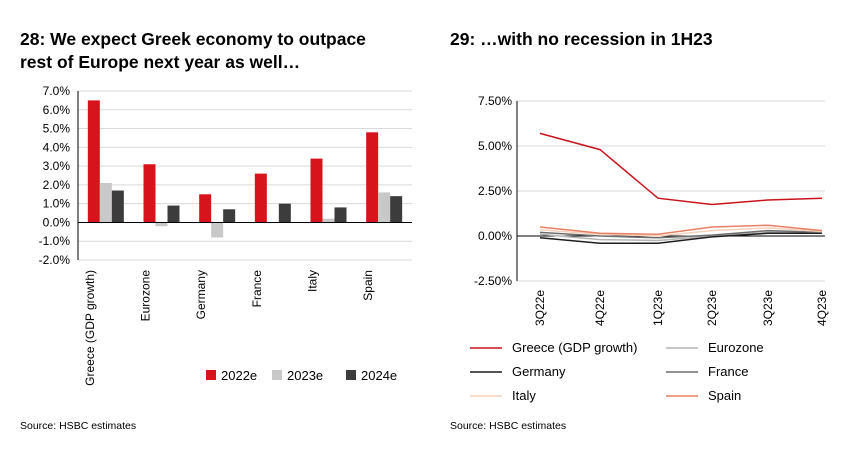 Image resolution: width=861 pixels, height=450 pixels. Describe the element at coordinates (78, 426) in the screenshot. I see `left-source-note: Source: HSBC estimates` at that location.